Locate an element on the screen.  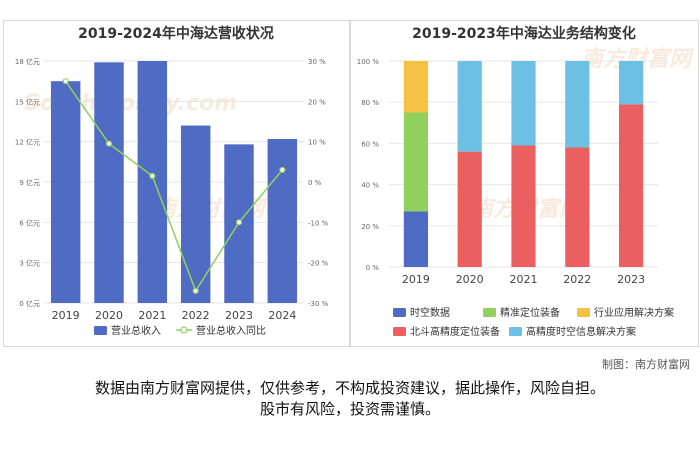
legend-label: 高精度时空信息解决方案 is located at coordinates (581, 331).